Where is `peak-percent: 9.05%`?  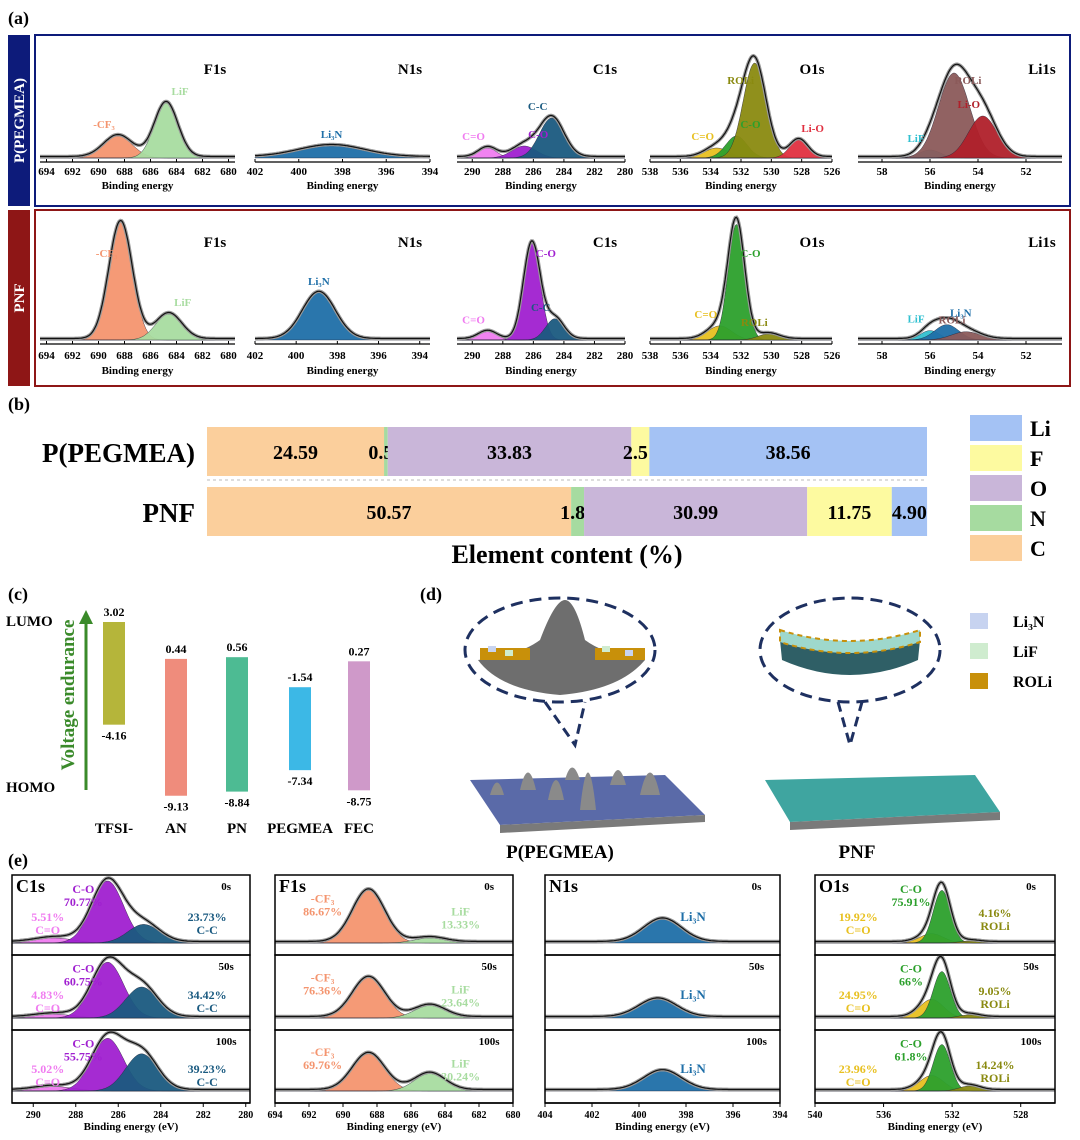
peak-percent: 9.05% is located at coordinates (995, 991).